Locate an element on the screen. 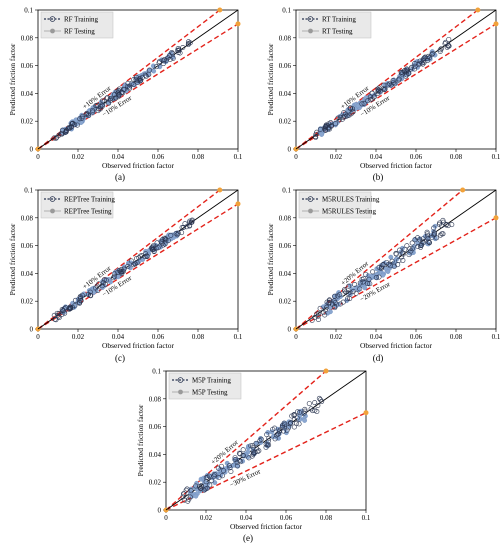  lower-error-label: −30% Error is located at coordinates (245, 478).